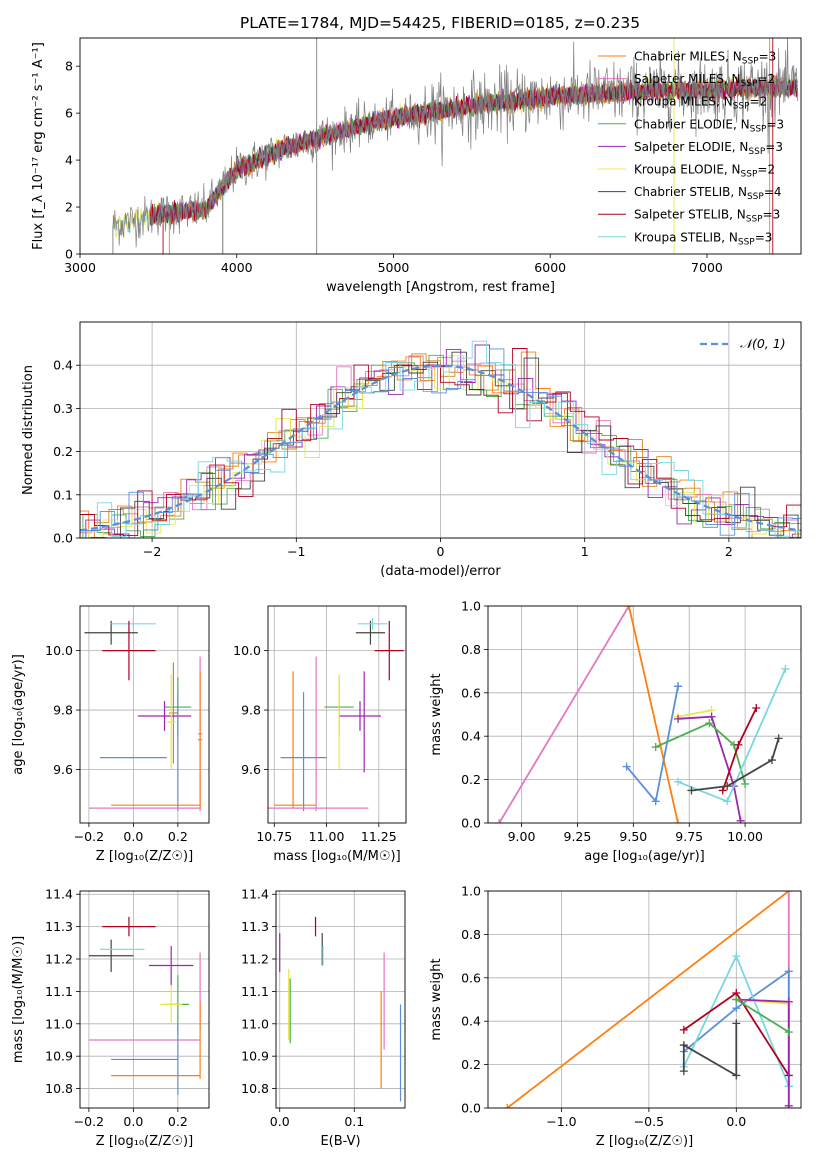 The image size is (819, 1174). Describe the element at coordinates (337, 714) in the screenshot. I see `frame-age_mass` at that location.